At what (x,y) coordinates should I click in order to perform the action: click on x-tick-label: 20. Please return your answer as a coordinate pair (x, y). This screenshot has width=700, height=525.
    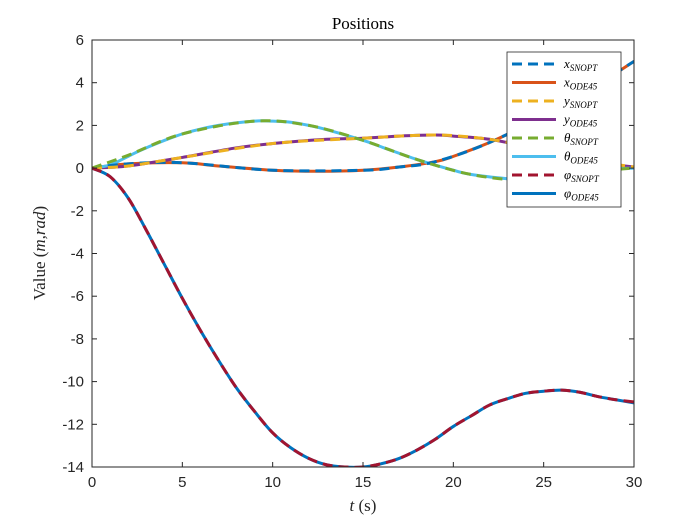
    Looking at the image, I should click on (453, 482).